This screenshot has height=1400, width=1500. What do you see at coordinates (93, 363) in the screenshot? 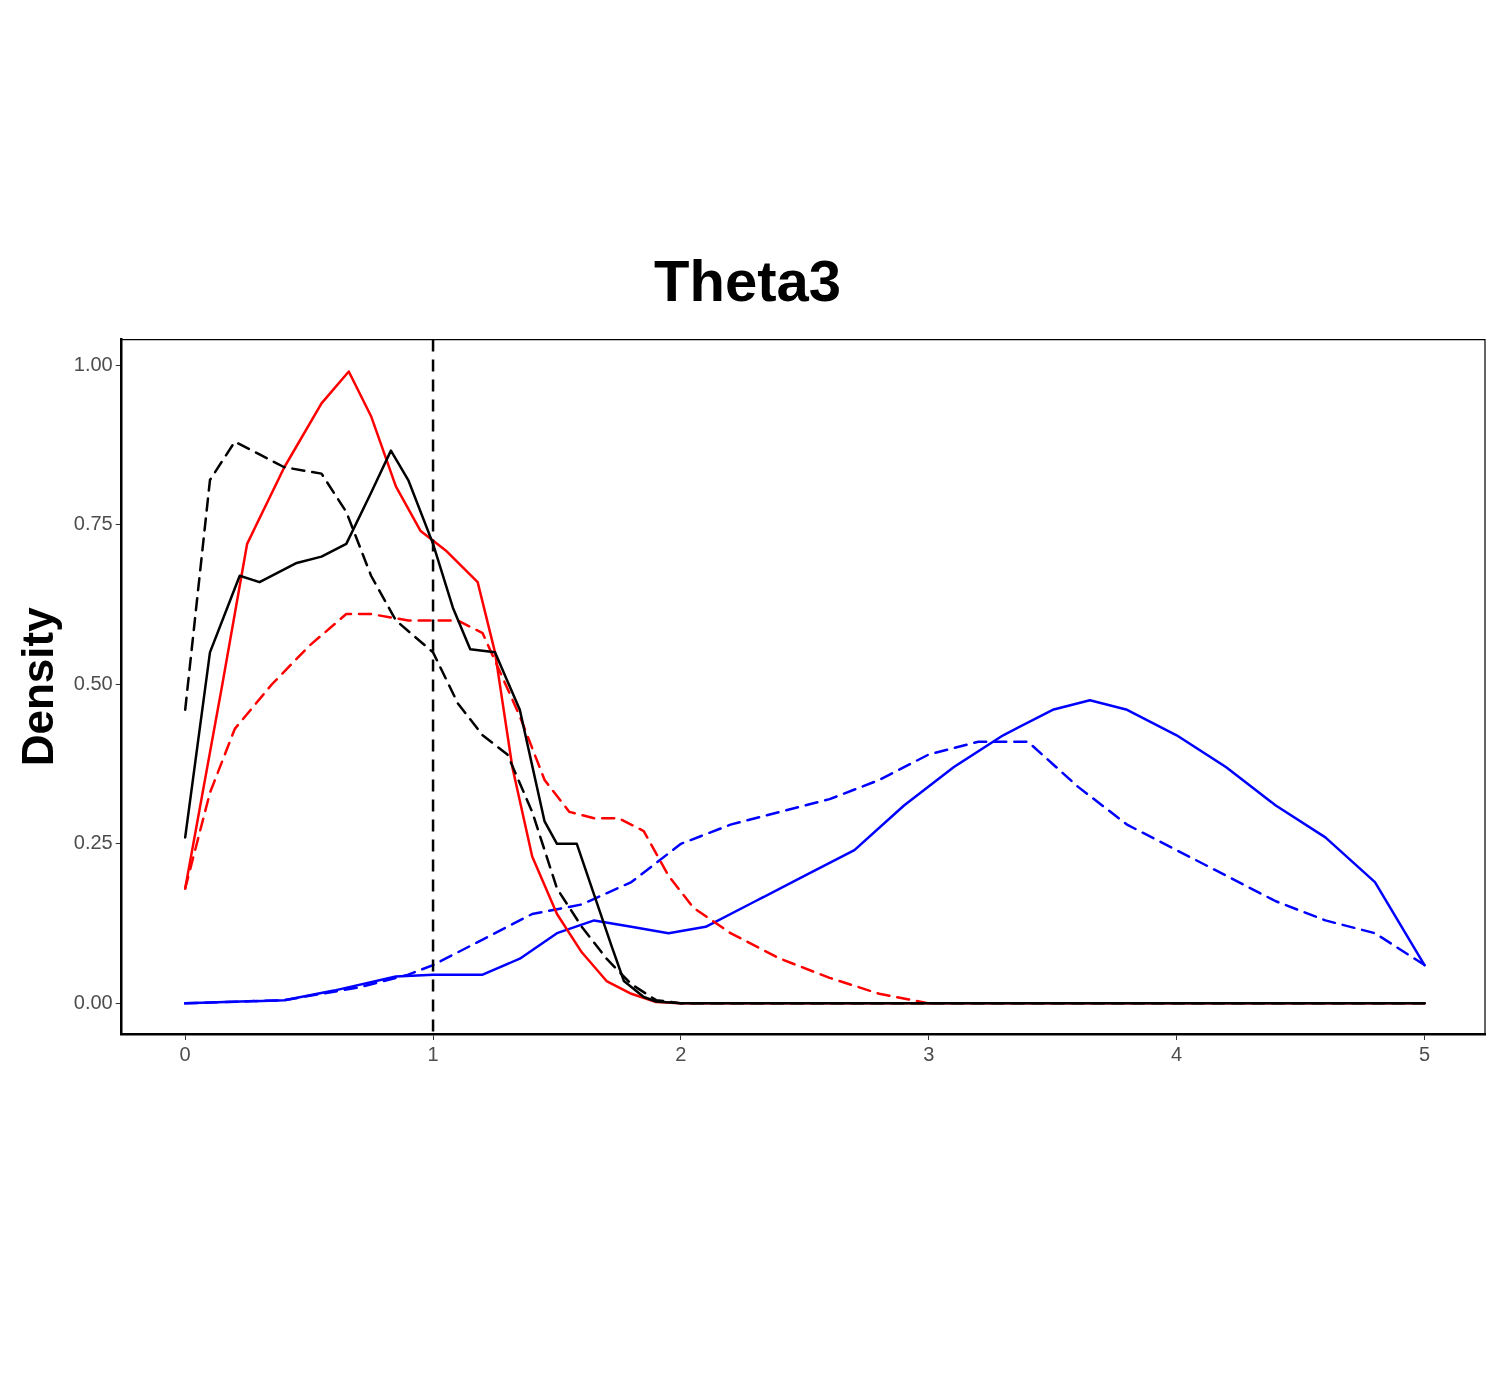
I see `y-tick-label: 1.00` at bounding box center [93, 363].